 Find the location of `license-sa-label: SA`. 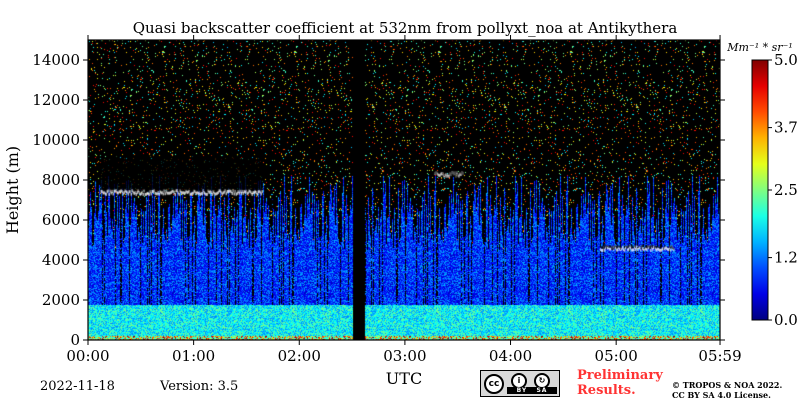

license-sa-label: SA is located at coordinates (542, 390).